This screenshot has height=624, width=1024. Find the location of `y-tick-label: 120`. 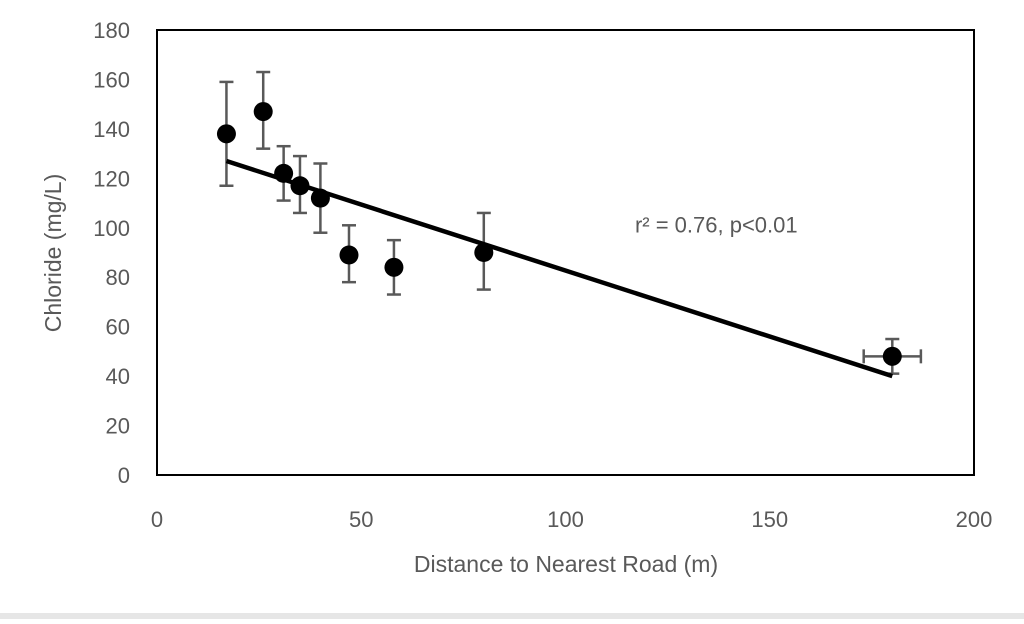

y-tick-label: 120 is located at coordinates (111, 178).